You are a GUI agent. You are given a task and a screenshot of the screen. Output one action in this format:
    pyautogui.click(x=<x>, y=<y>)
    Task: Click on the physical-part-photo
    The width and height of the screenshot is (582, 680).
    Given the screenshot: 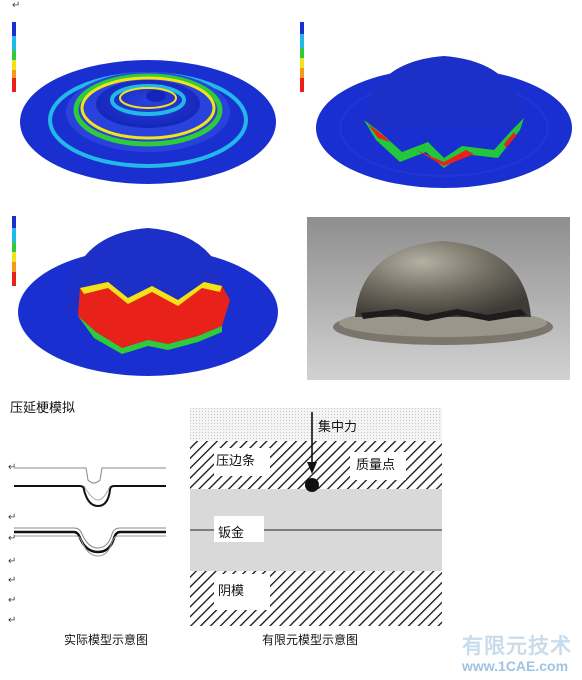 What is the action you would take?
    pyautogui.click(x=438, y=298)
    